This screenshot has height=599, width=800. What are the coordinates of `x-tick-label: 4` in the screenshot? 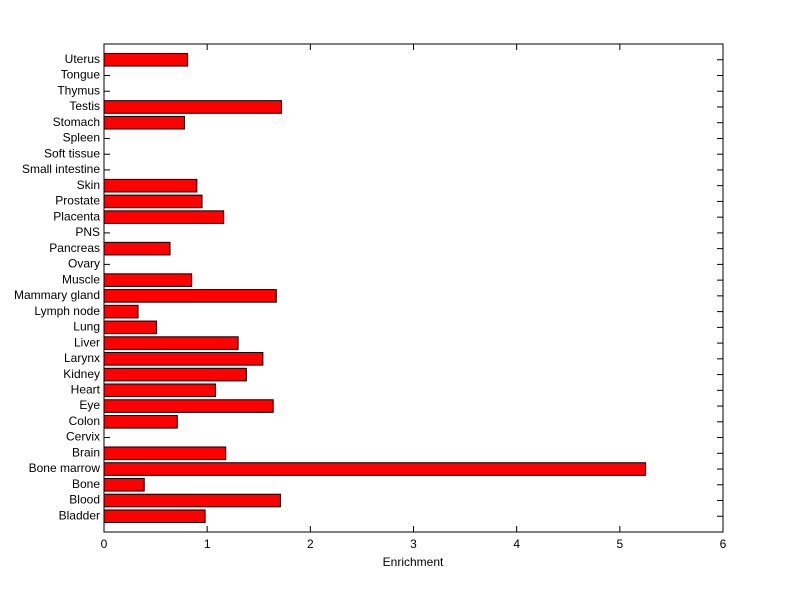 It's located at (516, 544).